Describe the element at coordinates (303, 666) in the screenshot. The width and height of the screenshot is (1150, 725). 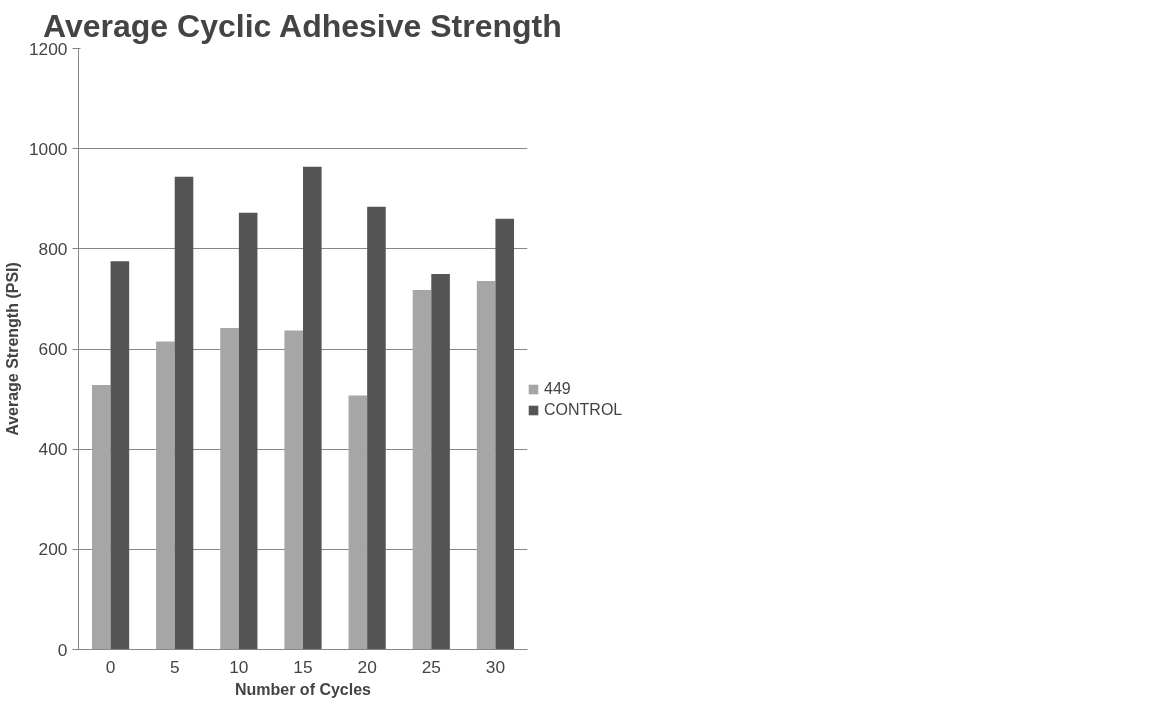
I see `x-tick-label: 15` at that location.